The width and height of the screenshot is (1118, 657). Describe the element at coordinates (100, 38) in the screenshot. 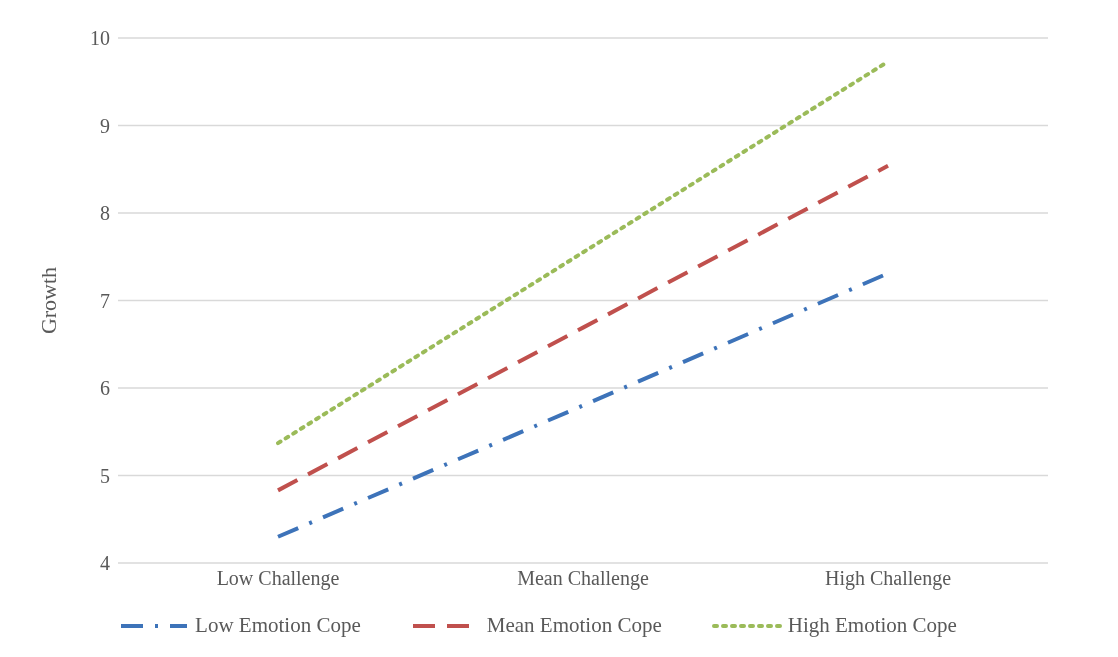

I see `y-tick-label: 10` at that location.